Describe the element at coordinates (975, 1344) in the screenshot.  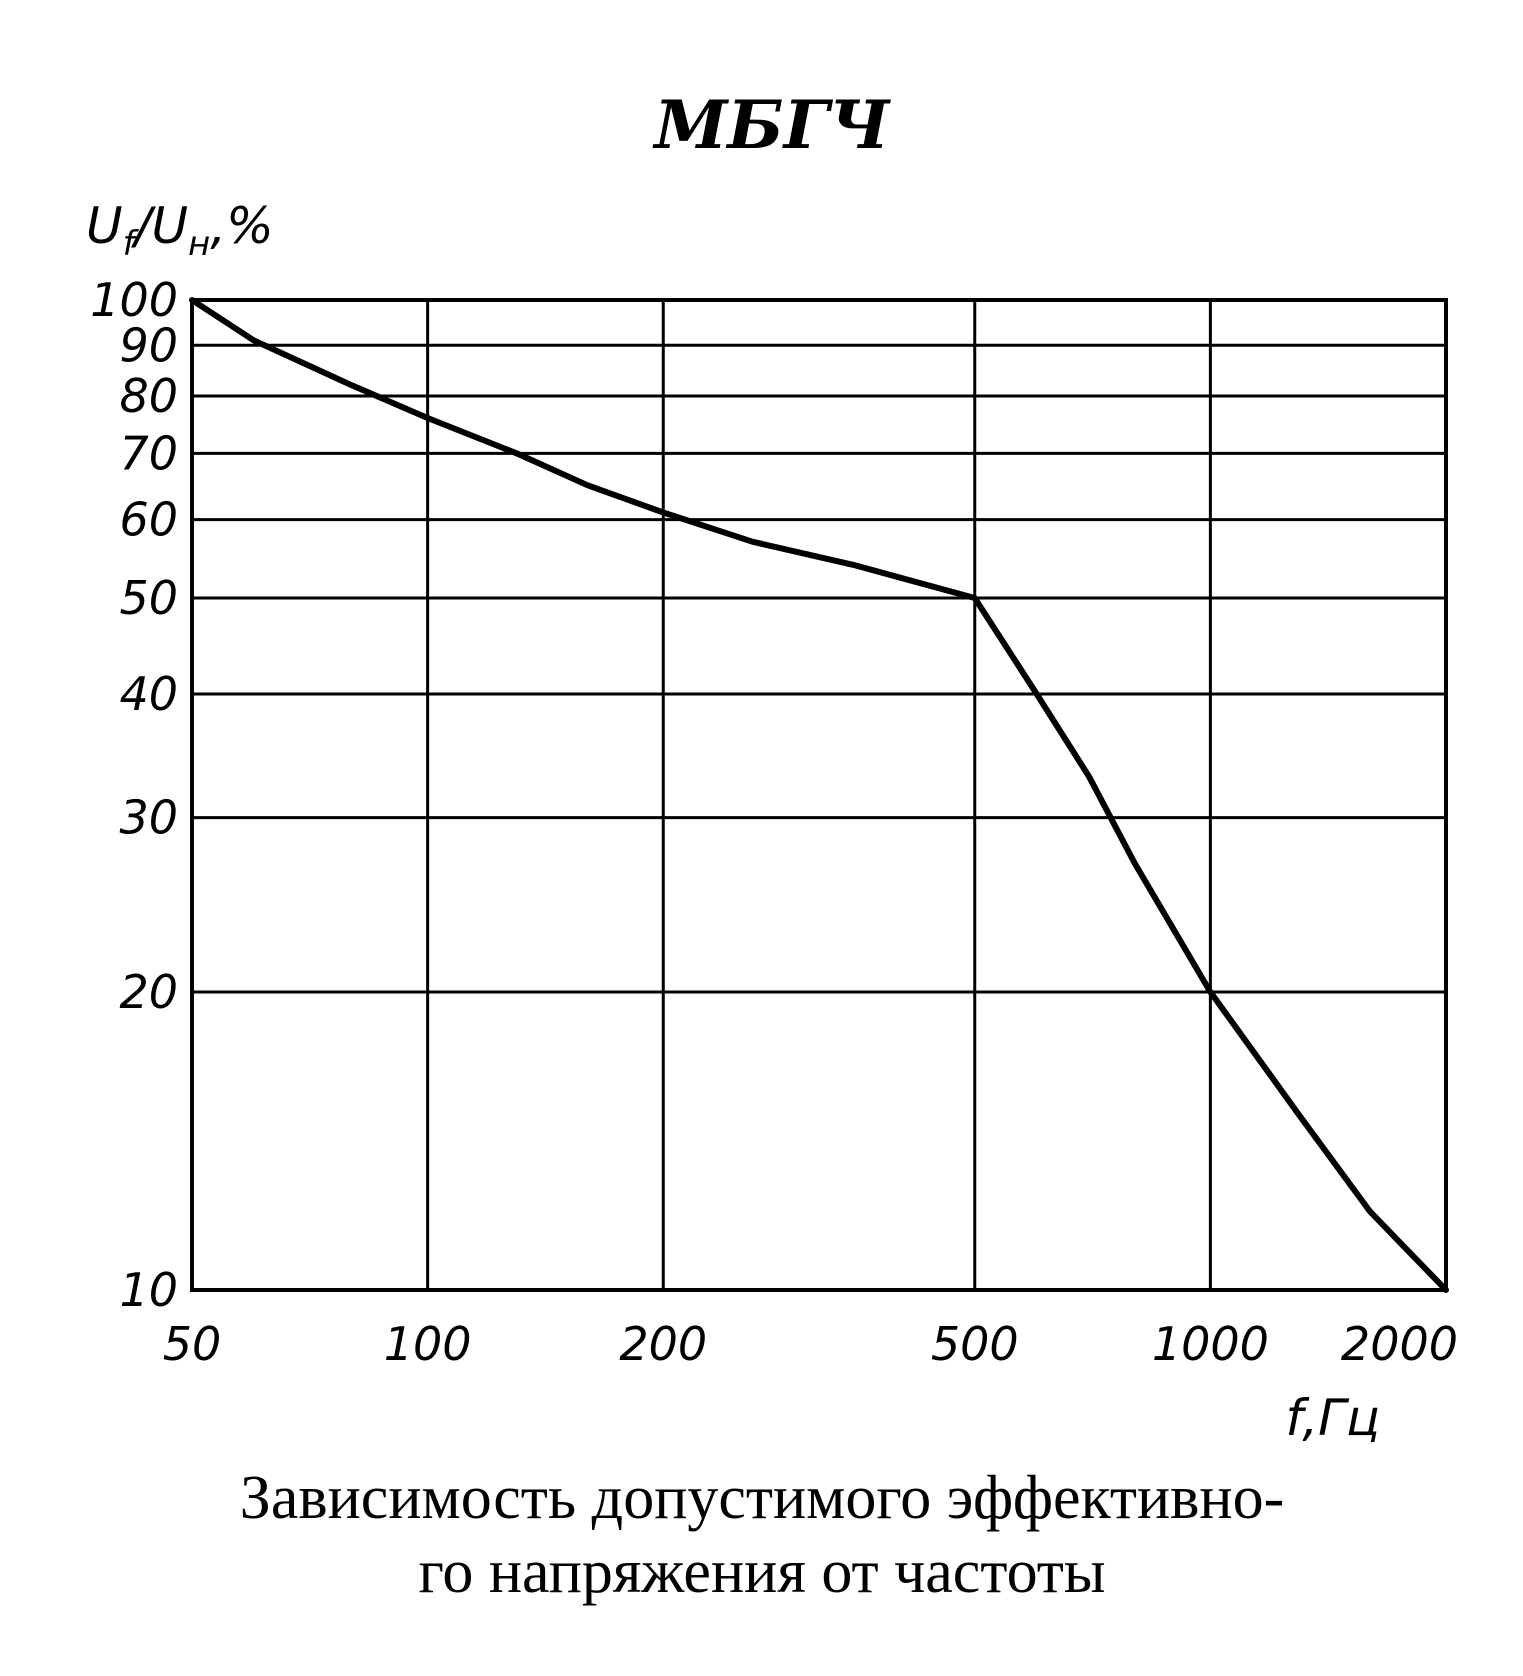
I see `x-tick-label-500: 500` at that location.